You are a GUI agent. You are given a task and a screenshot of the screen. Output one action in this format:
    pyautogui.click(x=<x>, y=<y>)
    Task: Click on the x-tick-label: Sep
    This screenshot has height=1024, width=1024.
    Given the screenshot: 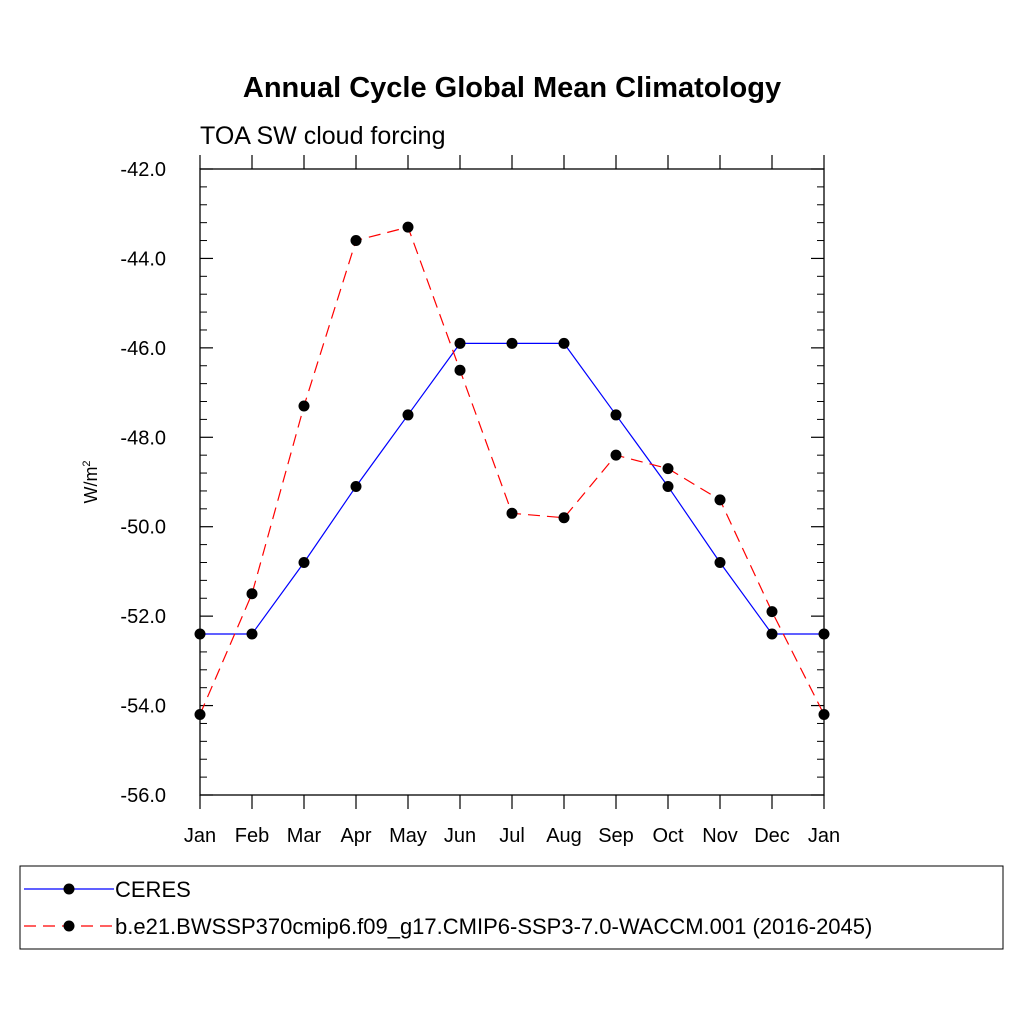 What is the action you would take?
    pyautogui.click(x=616, y=836)
    